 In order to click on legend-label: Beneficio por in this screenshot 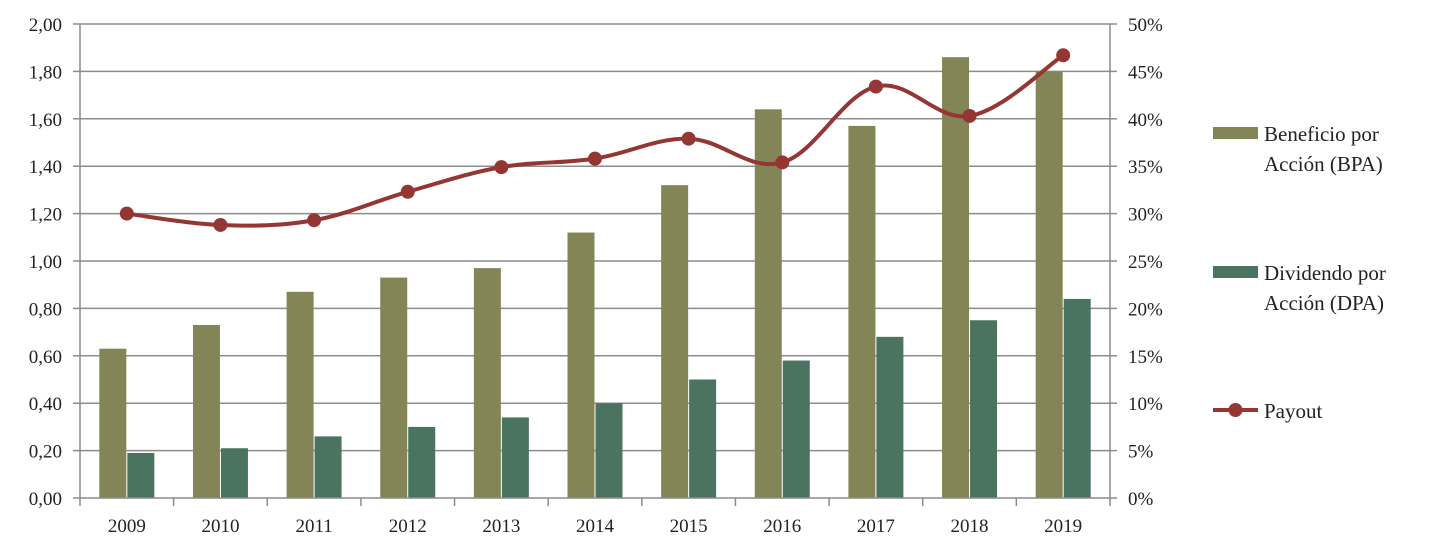, I will do `click(1321, 134)`.